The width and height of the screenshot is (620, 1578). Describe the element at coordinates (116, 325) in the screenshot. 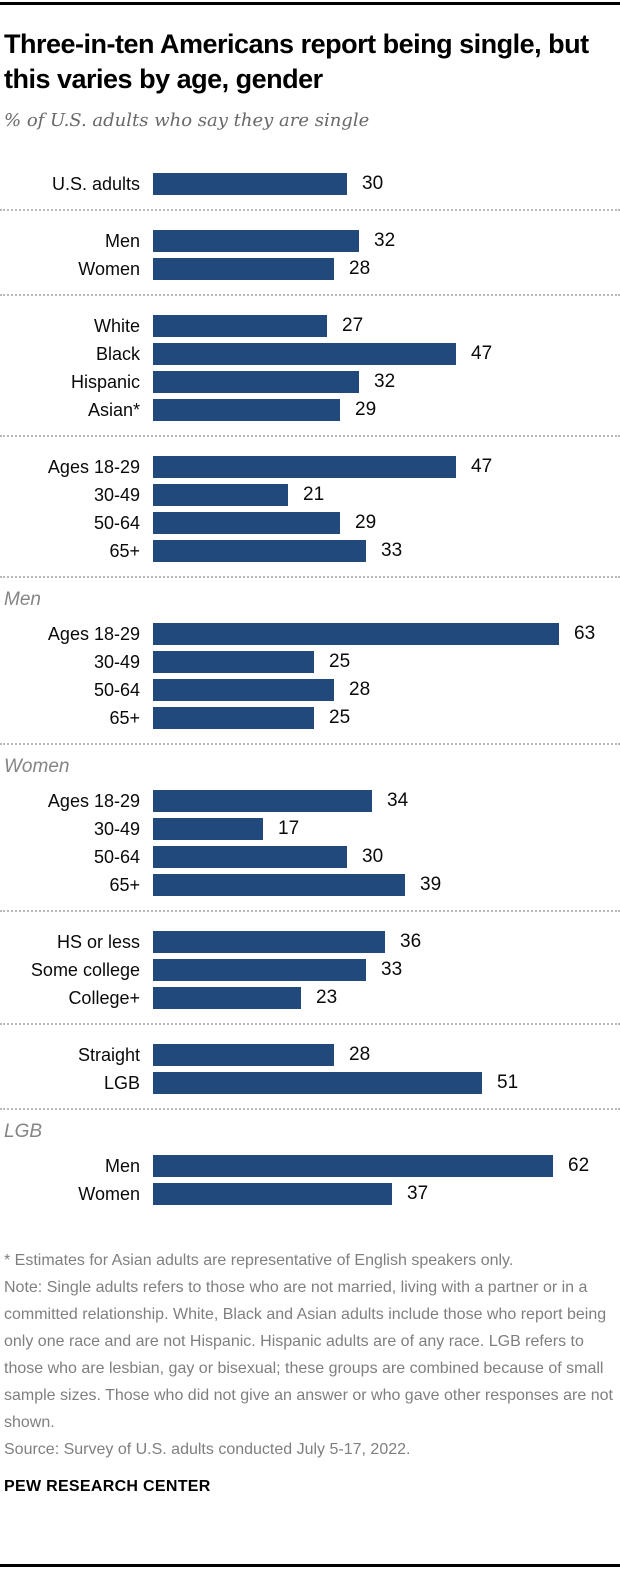

I see `bar-category-label: White` at that location.